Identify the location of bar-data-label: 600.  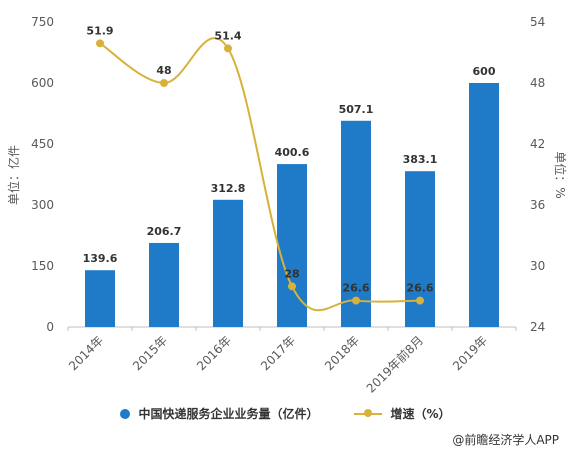
(484, 71).